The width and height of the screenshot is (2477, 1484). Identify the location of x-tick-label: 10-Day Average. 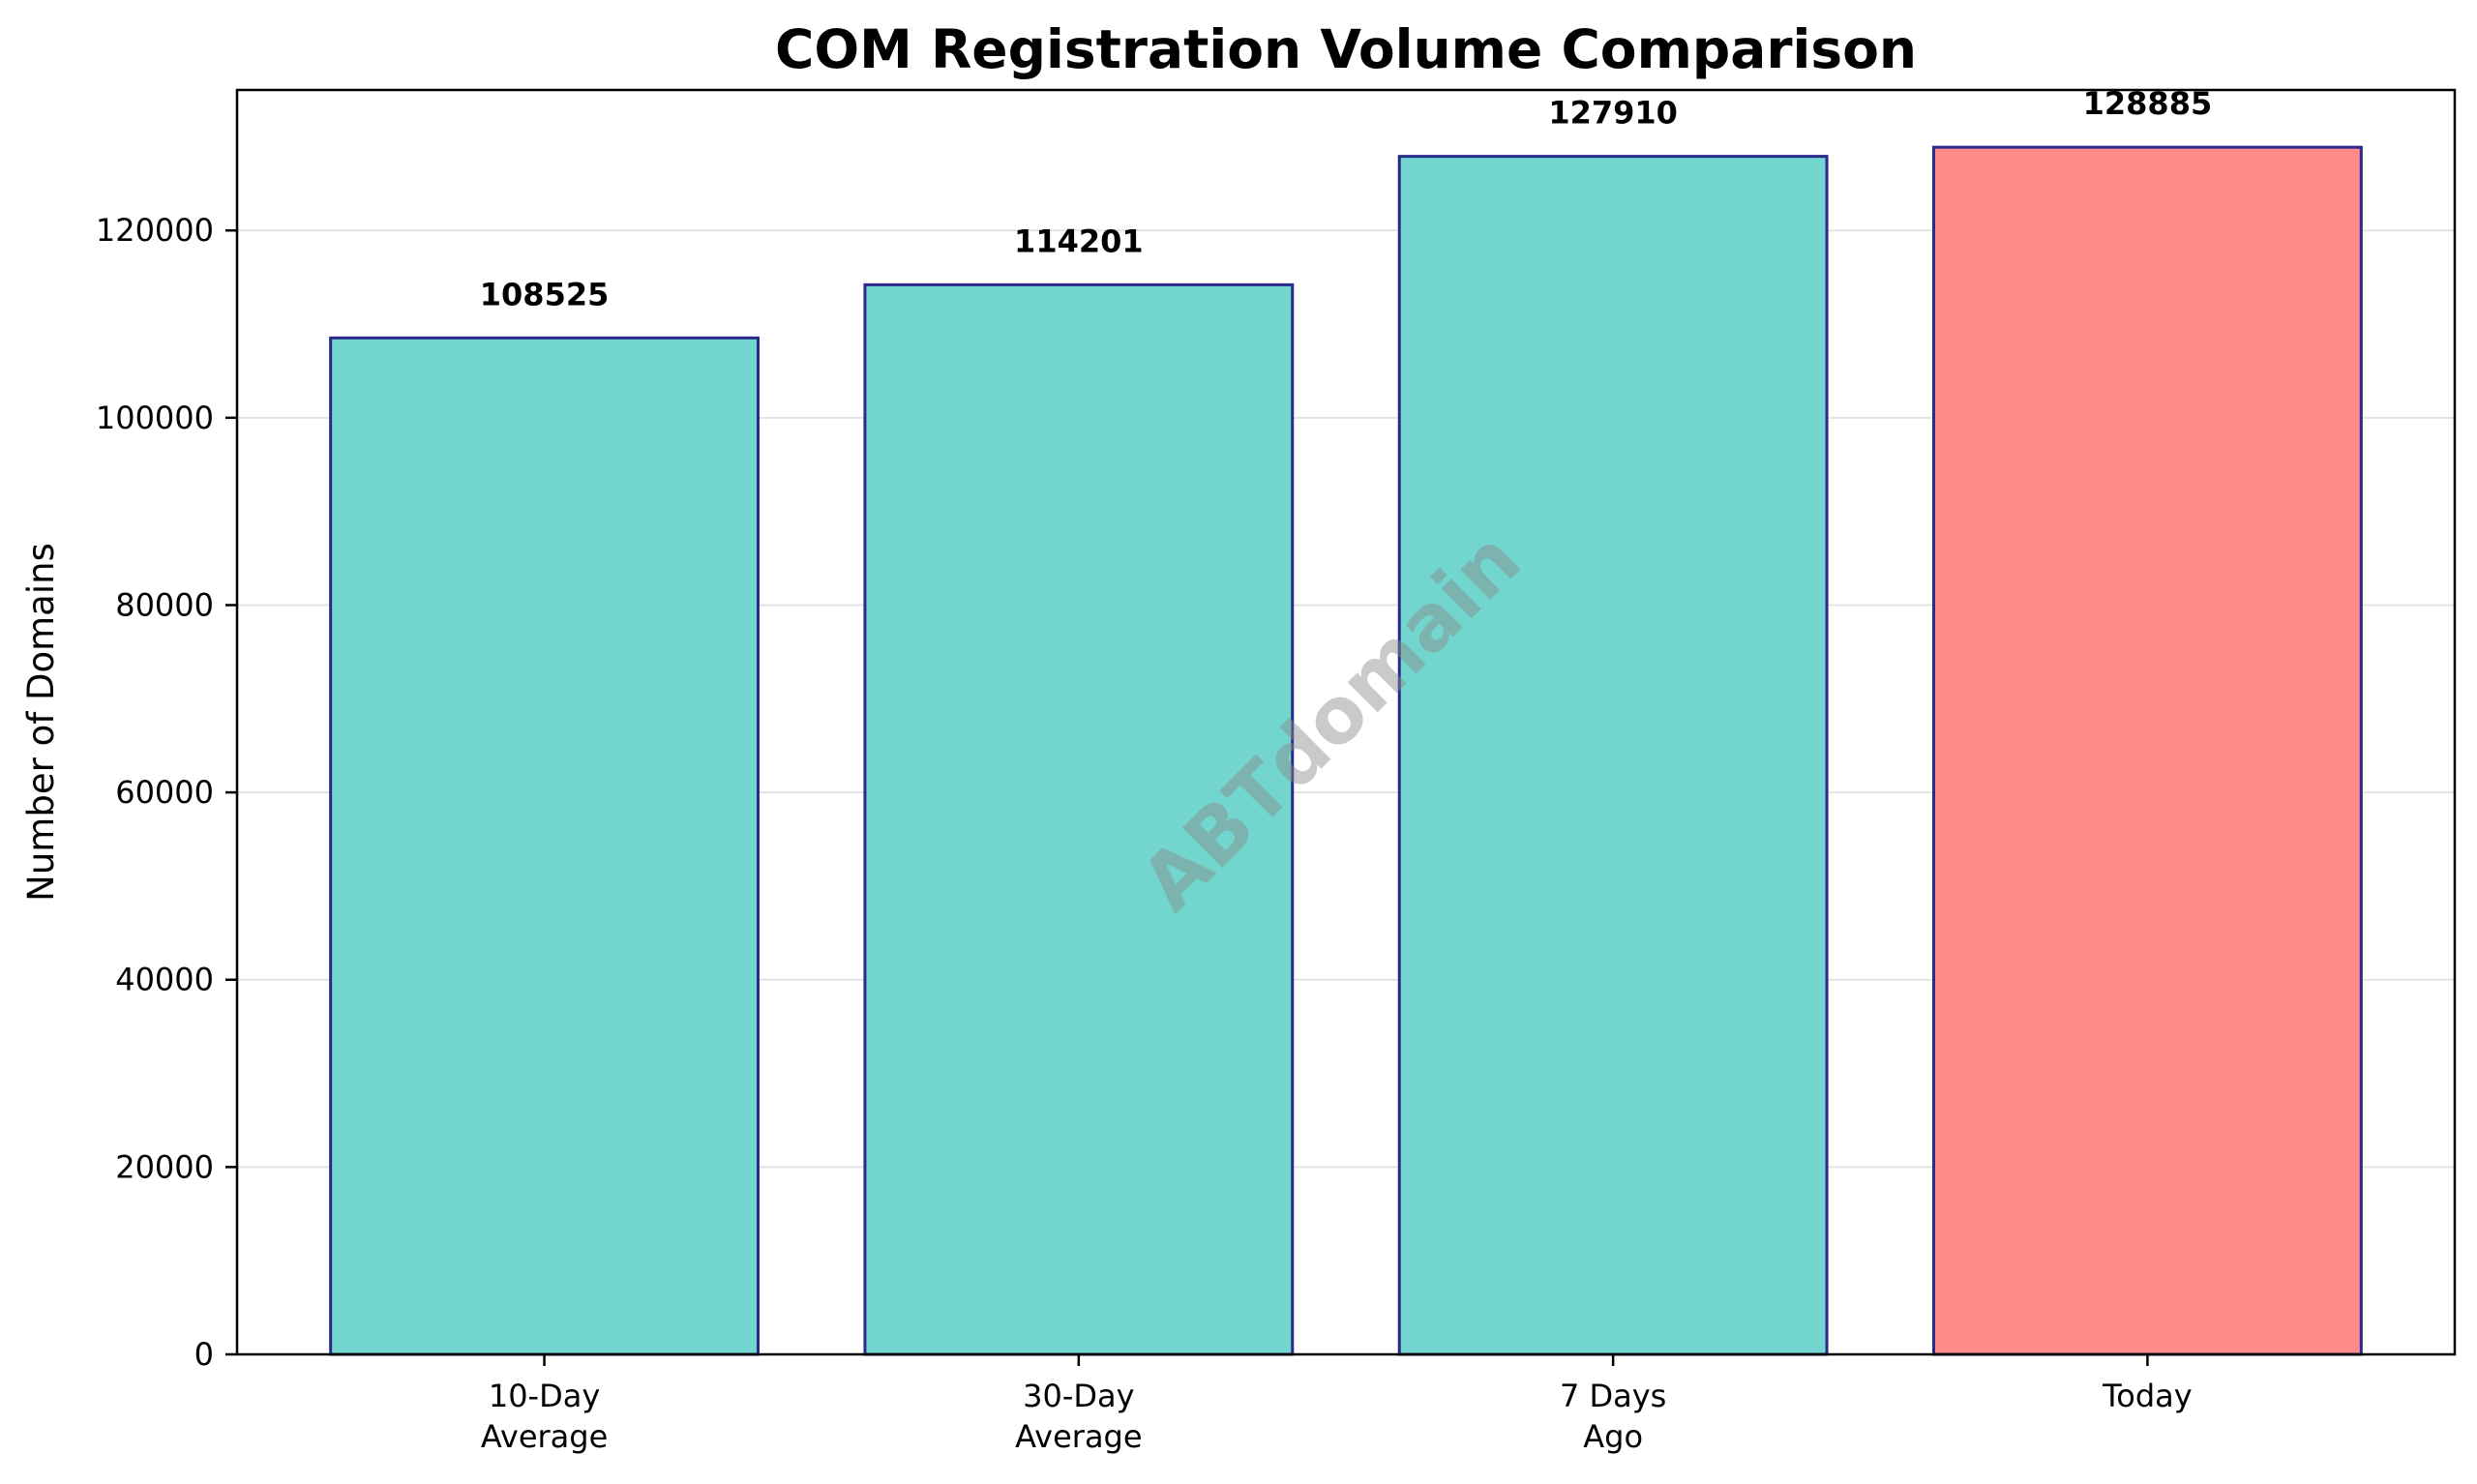
(544, 1416).